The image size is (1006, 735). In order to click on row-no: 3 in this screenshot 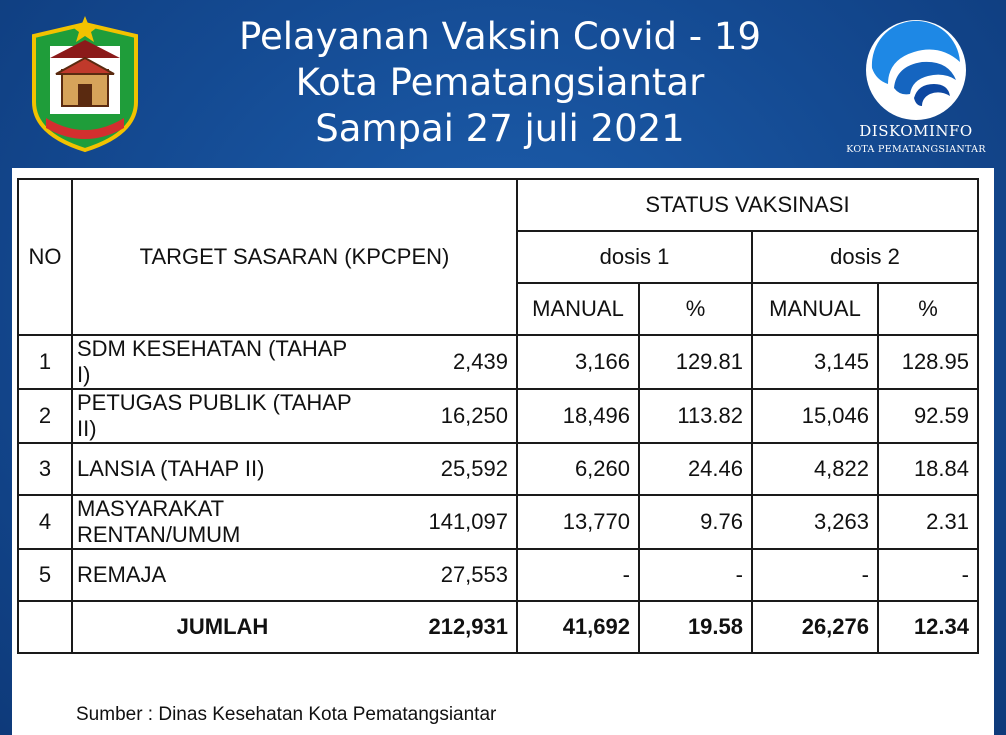, I will do `click(45, 469)`.